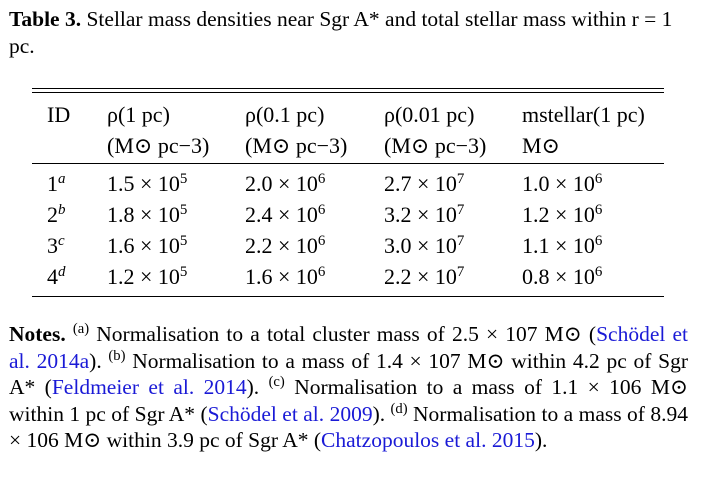  What do you see at coordinates (45, 19) in the screenshot?
I see `caption-label: Table 3.` at bounding box center [45, 19].